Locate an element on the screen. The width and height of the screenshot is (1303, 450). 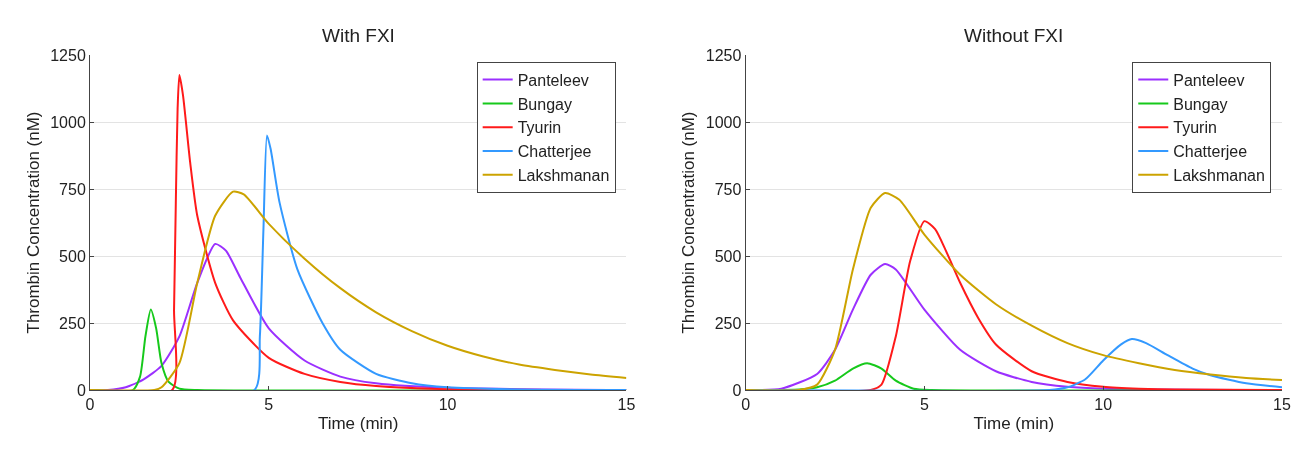
chart-title: With FXI is located at coordinates (358, 35).